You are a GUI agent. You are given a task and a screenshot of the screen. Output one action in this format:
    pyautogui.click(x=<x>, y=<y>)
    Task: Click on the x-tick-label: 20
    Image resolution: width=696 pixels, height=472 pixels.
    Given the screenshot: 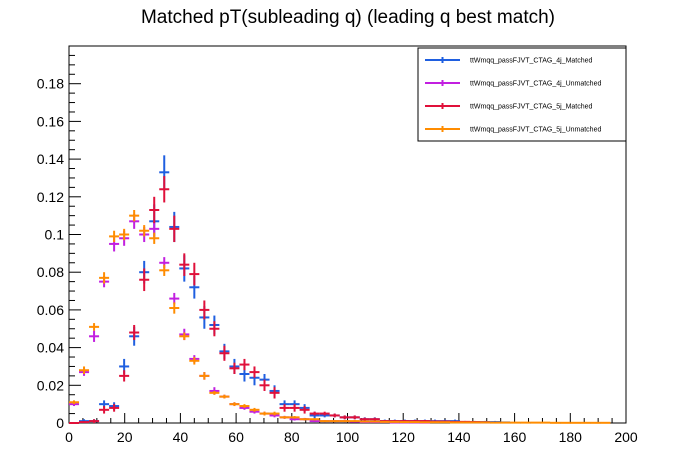 What is the action you would take?
    pyautogui.click(x=125, y=437)
    